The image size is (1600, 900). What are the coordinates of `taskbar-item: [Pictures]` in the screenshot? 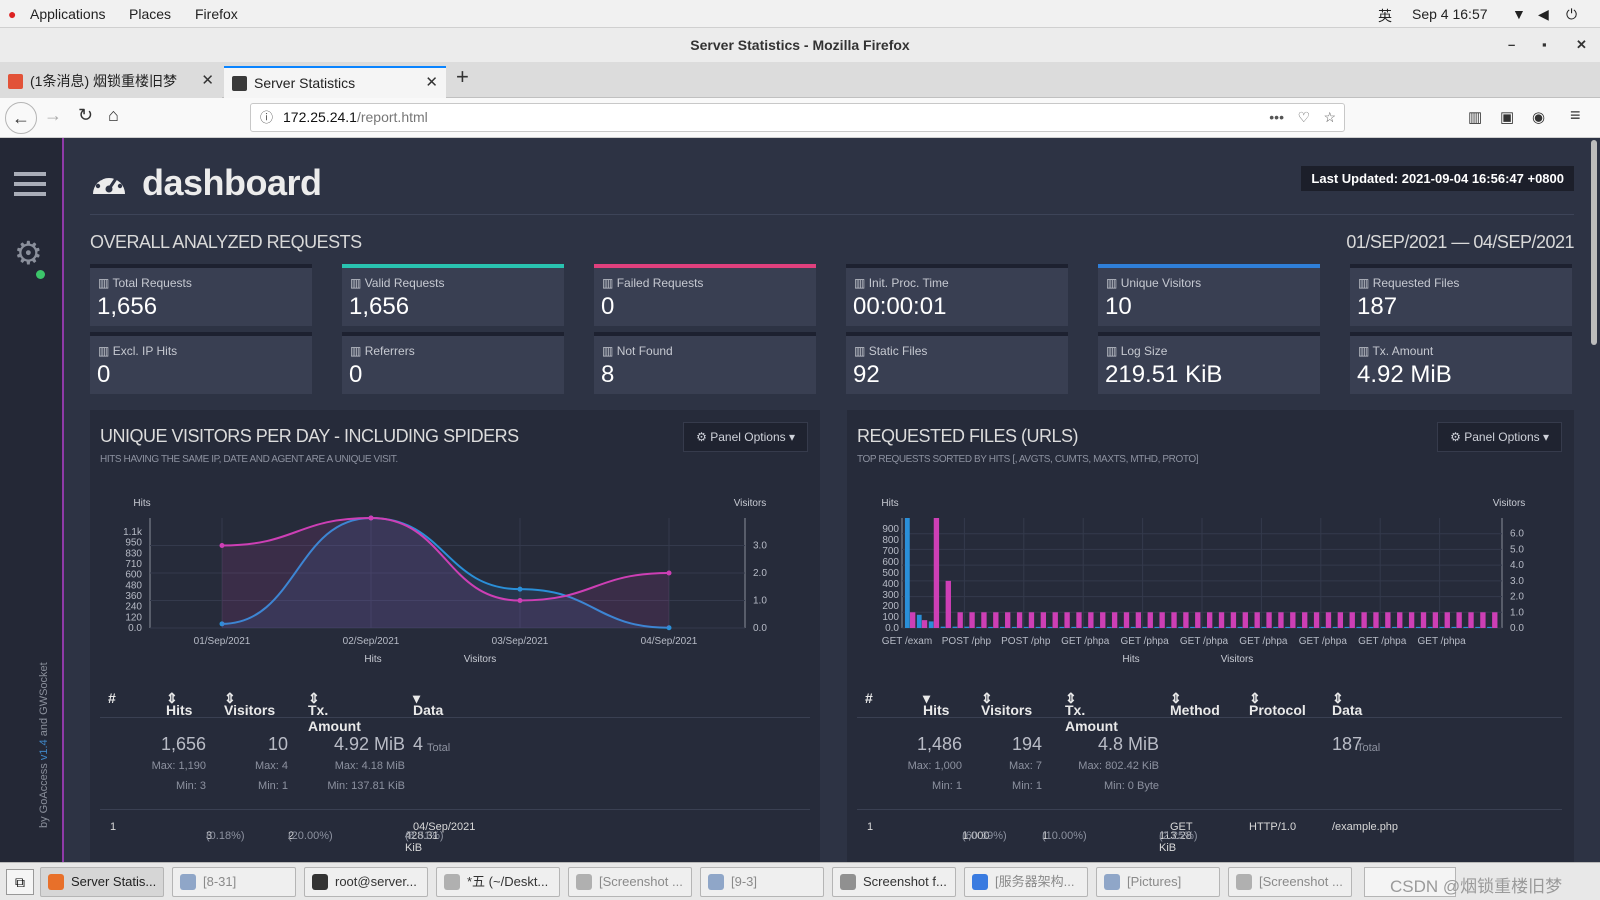 It's located at (1158, 882).